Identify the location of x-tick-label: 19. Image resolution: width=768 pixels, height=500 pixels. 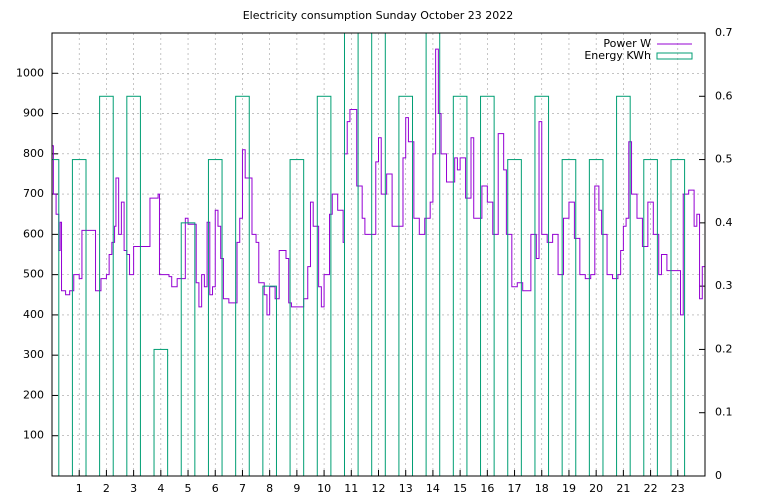
(569, 488).